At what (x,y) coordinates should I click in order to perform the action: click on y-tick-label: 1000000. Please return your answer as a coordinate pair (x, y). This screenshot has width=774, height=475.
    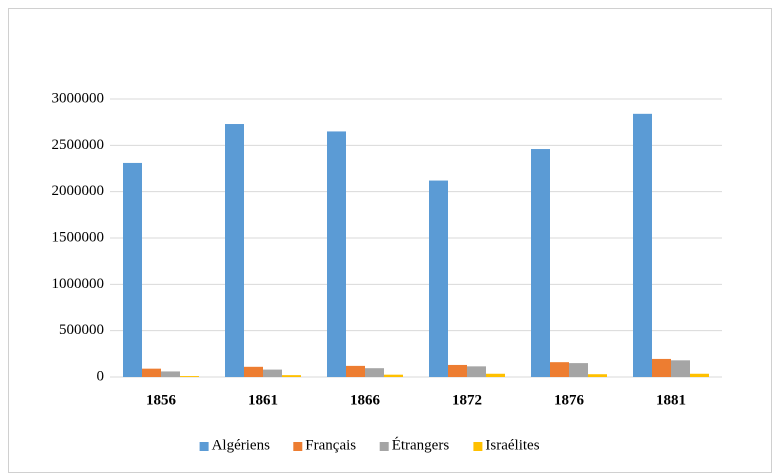
    Looking at the image, I should click on (78, 284).